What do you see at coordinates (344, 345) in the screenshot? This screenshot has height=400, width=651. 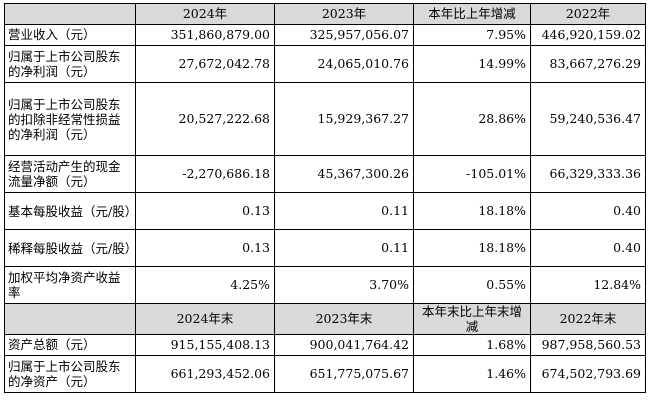 I see `value-cell: 900,041,764.42` at bounding box center [344, 345].